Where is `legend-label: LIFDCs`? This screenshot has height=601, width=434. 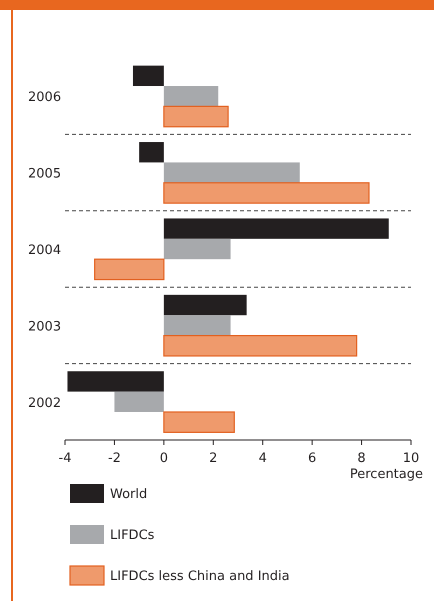 legend-label: LIFDCs is located at coordinates (132, 535).